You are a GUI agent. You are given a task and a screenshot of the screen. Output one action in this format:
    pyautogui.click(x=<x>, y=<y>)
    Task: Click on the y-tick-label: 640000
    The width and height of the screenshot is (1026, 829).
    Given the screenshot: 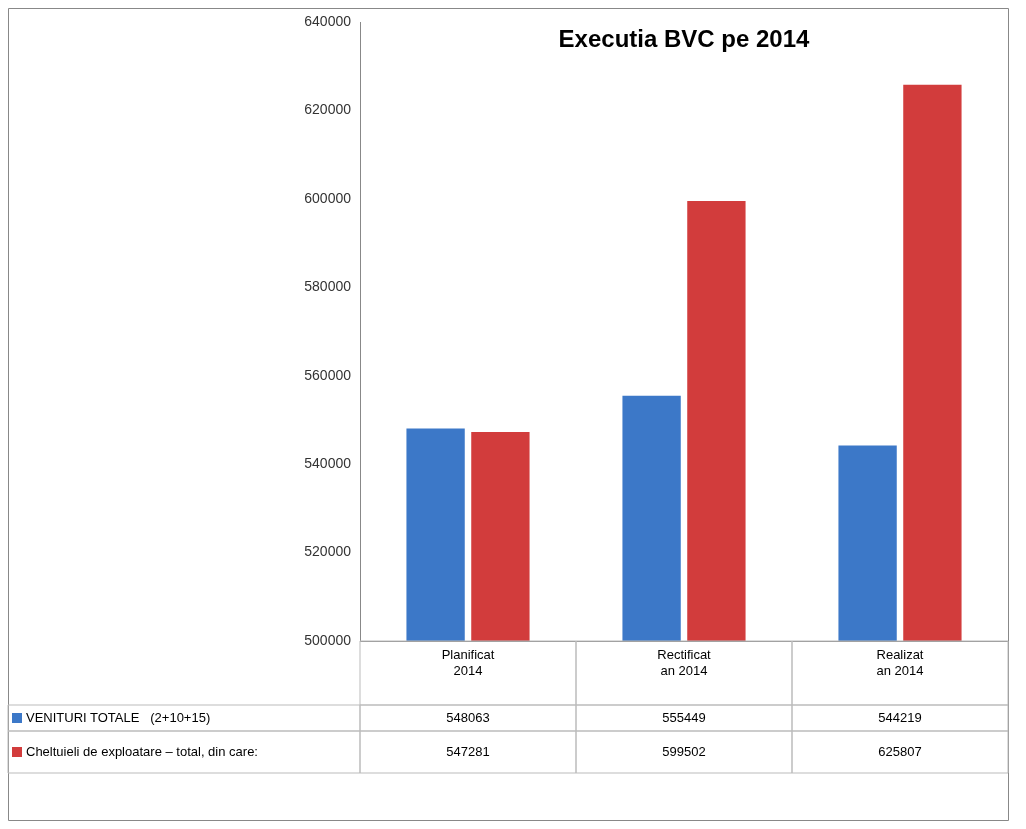 What is the action you would take?
    pyautogui.click(x=328, y=20)
    